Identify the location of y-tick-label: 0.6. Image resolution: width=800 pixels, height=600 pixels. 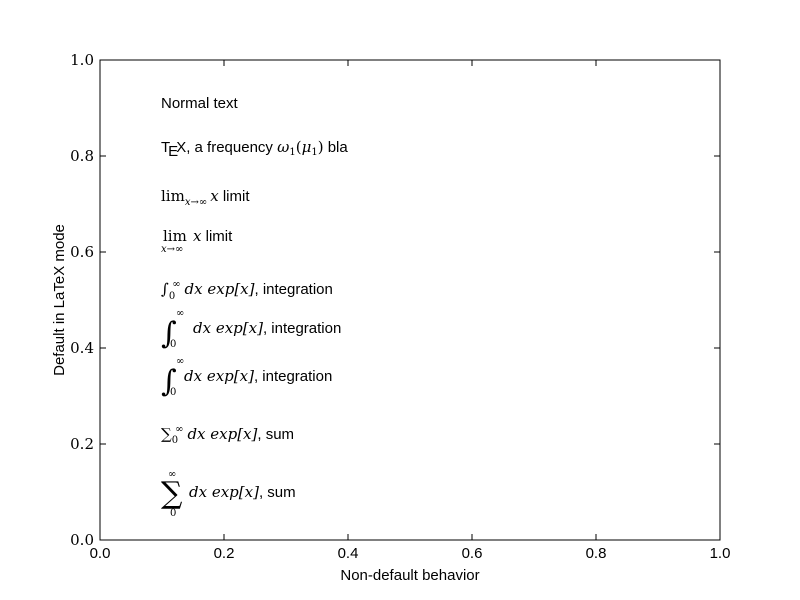
(82, 252).